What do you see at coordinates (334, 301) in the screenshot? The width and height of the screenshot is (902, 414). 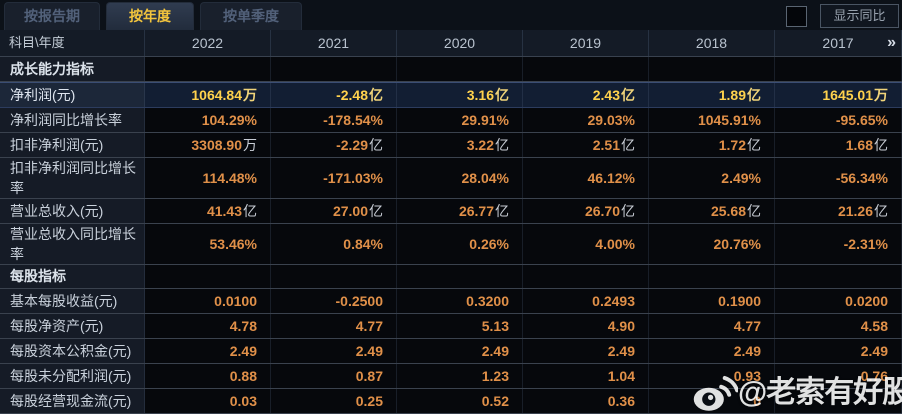 I see `cell-value: -0.2500` at bounding box center [334, 301].